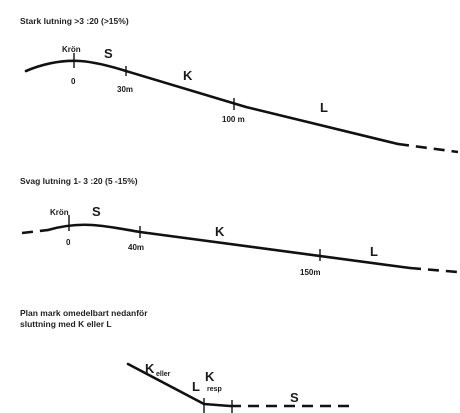 The height and width of the screenshot is (413, 460). What do you see at coordinates (66, 324) in the screenshot?
I see `flat-ground-heading-line2: sluttning med K eller L` at bounding box center [66, 324].